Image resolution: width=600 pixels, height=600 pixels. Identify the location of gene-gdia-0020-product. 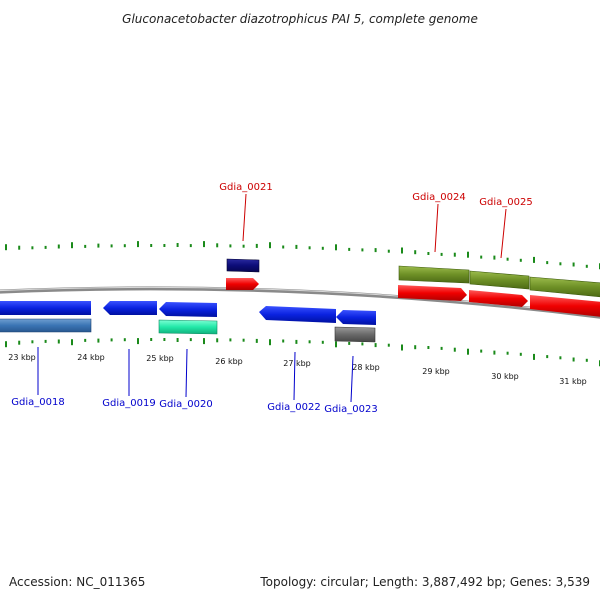
(188, 327).